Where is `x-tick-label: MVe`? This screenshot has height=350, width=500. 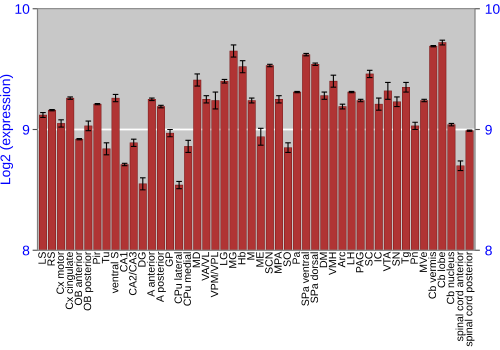 x-tick-label: MVe is located at coordinates (424, 262).